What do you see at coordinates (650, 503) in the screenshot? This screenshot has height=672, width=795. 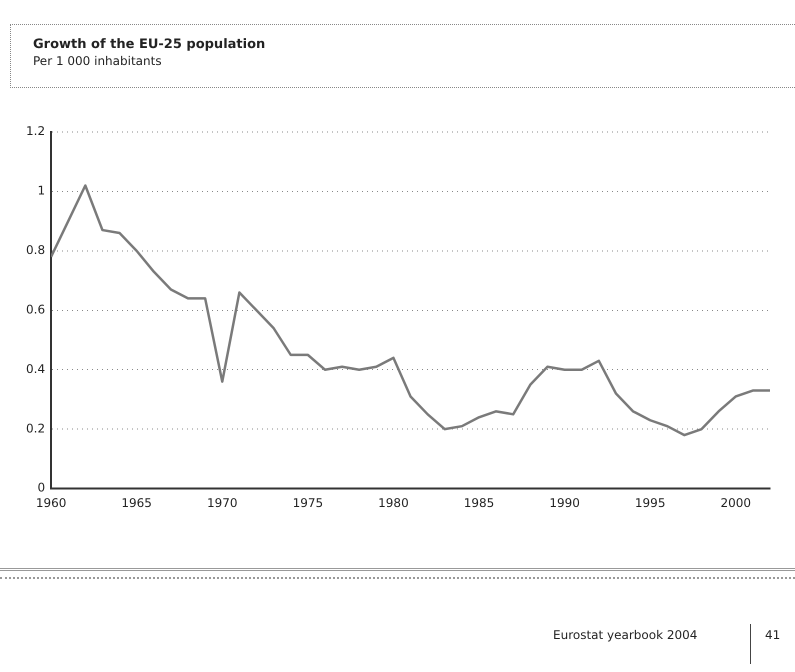 I see `x-tick-label: 1995` at bounding box center [650, 503].